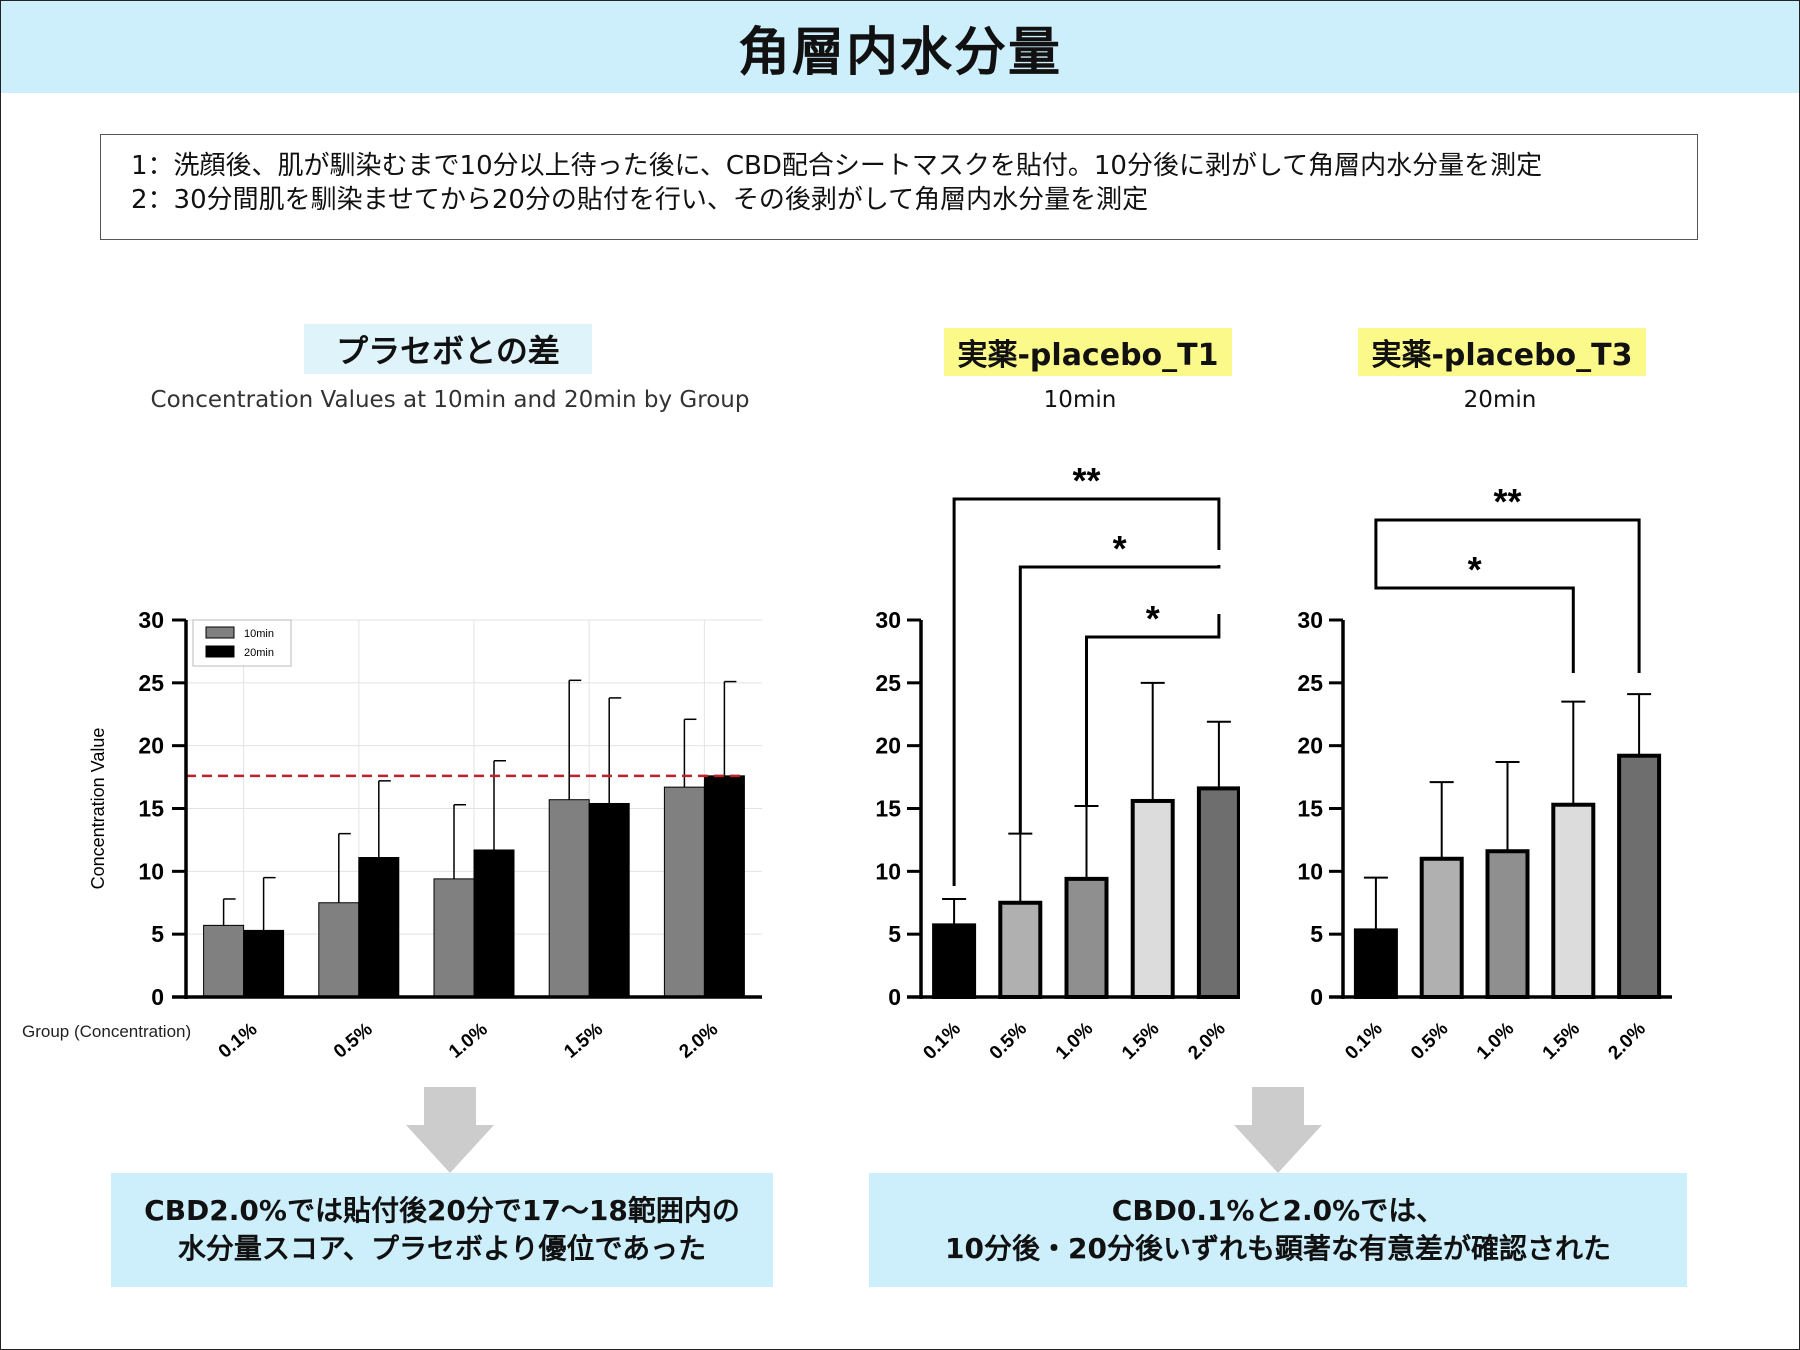 This screenshot has width=1800, height=1350. What do you see at coordinates (442, 1210) in the screenshot?
I see `conclusion-left-line1: CBD2.0%では貼付後20分で17～18範囲内の` at bounding box center [442, 1210].